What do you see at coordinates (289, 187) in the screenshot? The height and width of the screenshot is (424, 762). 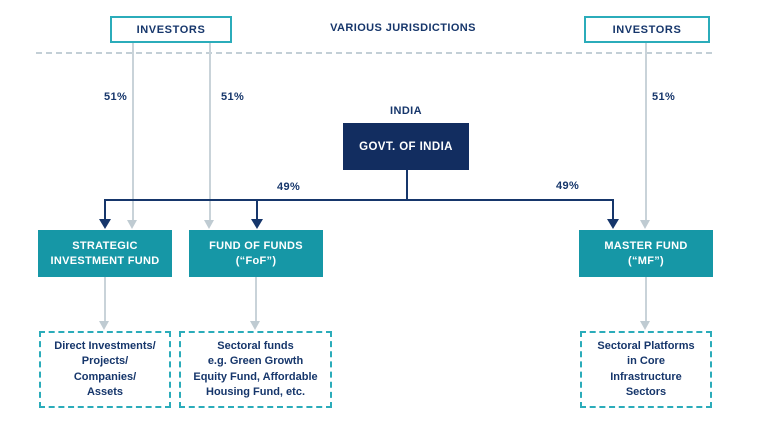 I see `pct-49-left: 49%` at bounding box center [289, 187].